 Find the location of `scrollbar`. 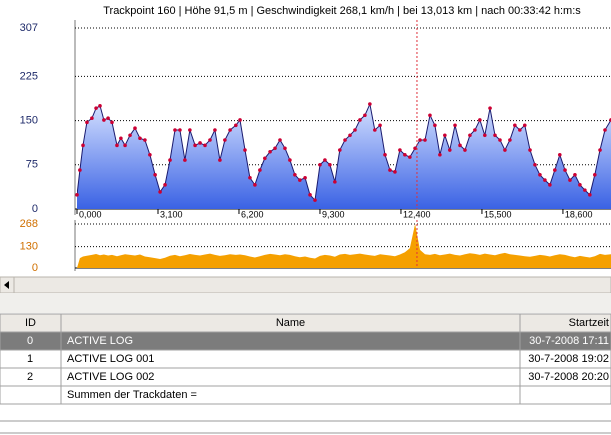

scrollbar is located at coordinates (305, 285).